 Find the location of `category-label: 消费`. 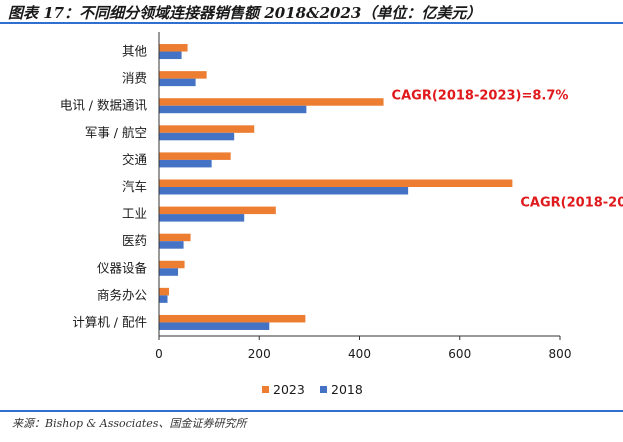

category-label: 消费 is located at coordinates (134, 78).